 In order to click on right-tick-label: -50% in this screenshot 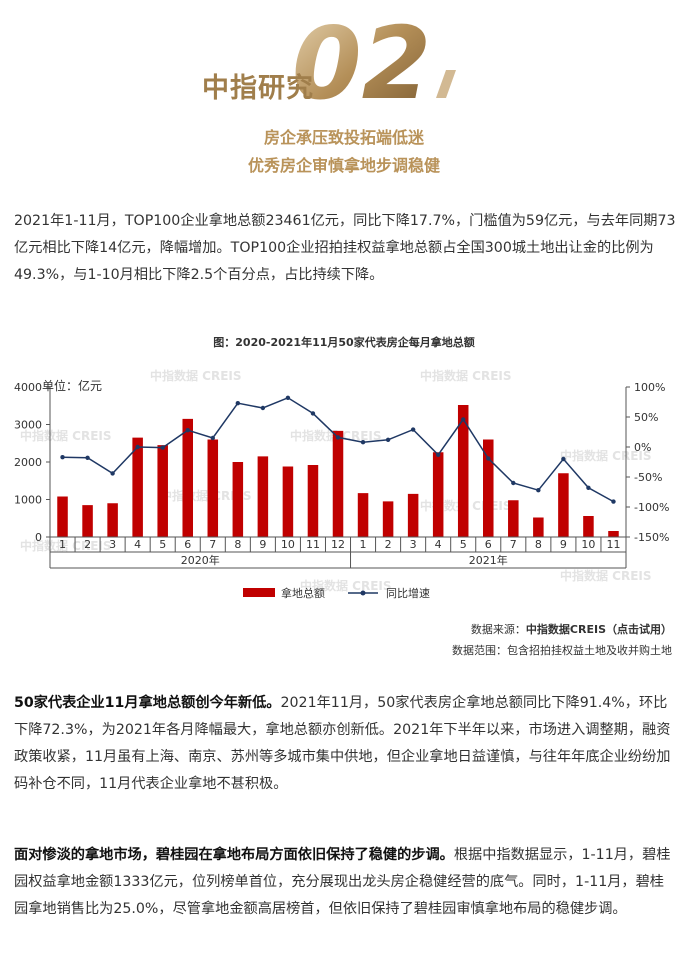, I will do `click(648, 477)`.